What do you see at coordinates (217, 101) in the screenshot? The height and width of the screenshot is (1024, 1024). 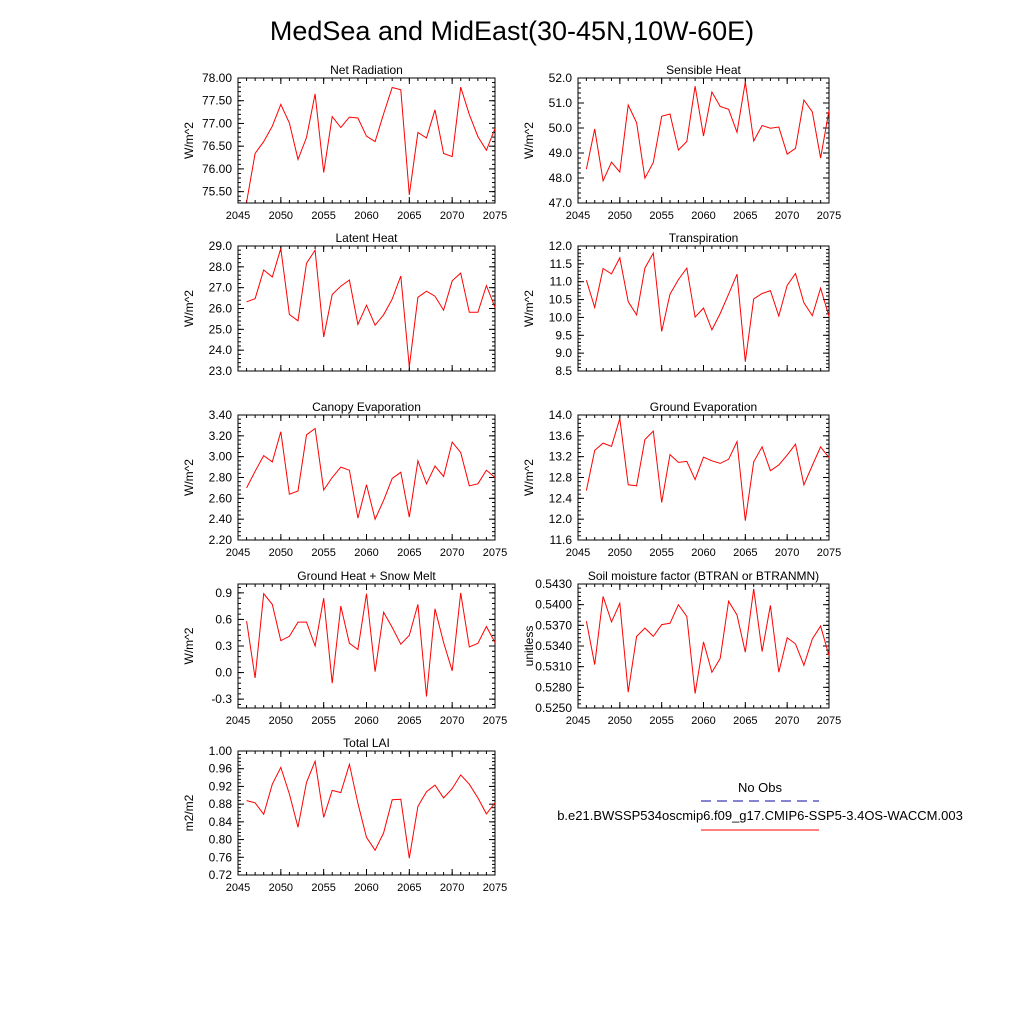 I see `y-tick-label: 77.50` at bounding box center [217, 101].